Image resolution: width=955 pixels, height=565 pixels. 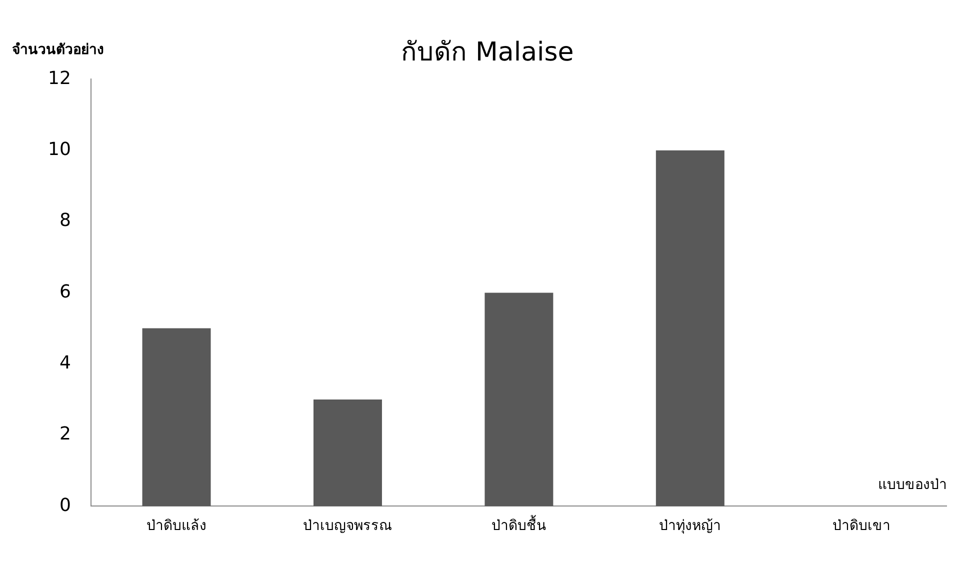 What do you see at coordinates (176, 526) in the screenshot?
I see `x-tick-label: ป่าดิบแล้ง` at bounding box center [176, 526].